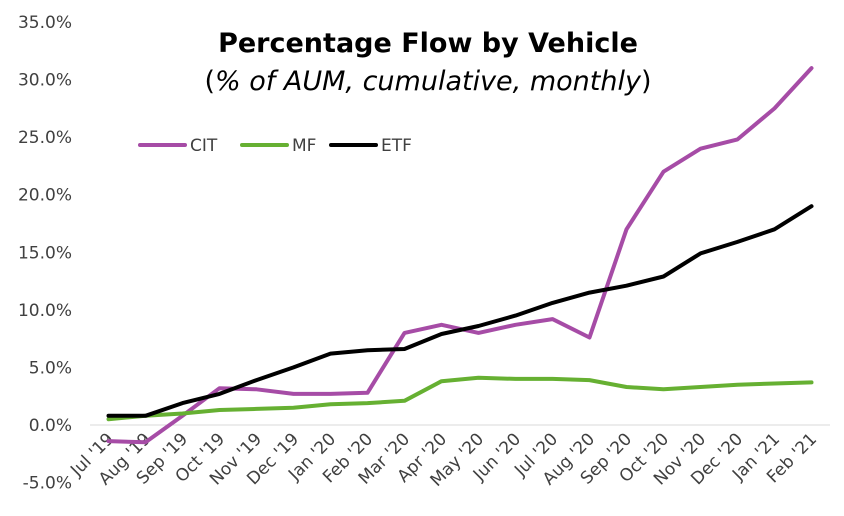 Image resolution: width=844 pixels, height=516 pixels. I want to click on y-tick-label: 25.0%, so click(45, 138).